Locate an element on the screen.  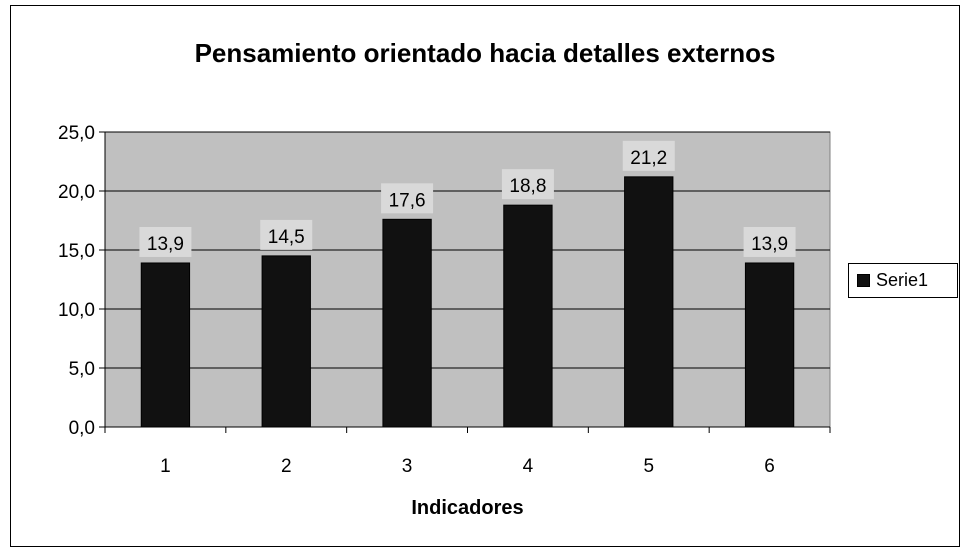
y-tick-label: 15,0 is located at coordinates (76, 251).